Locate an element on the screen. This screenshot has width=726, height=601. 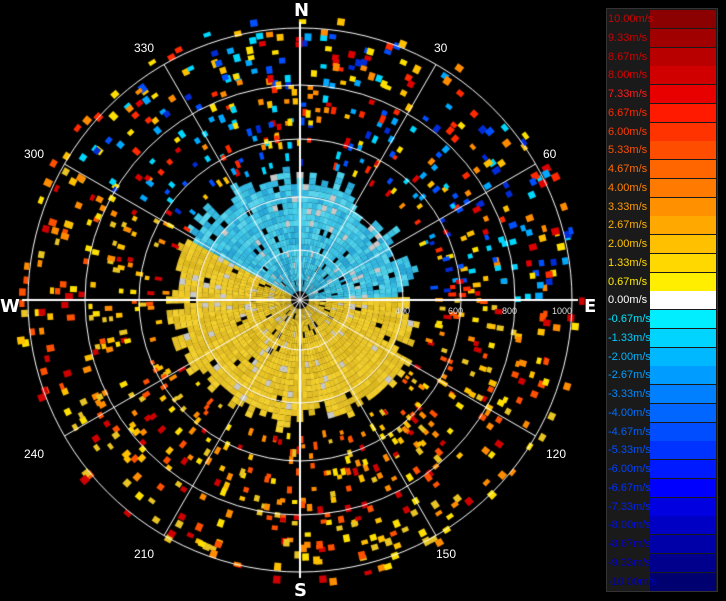
legend-label: 8.00m/s is located at coordinates (628, 75).